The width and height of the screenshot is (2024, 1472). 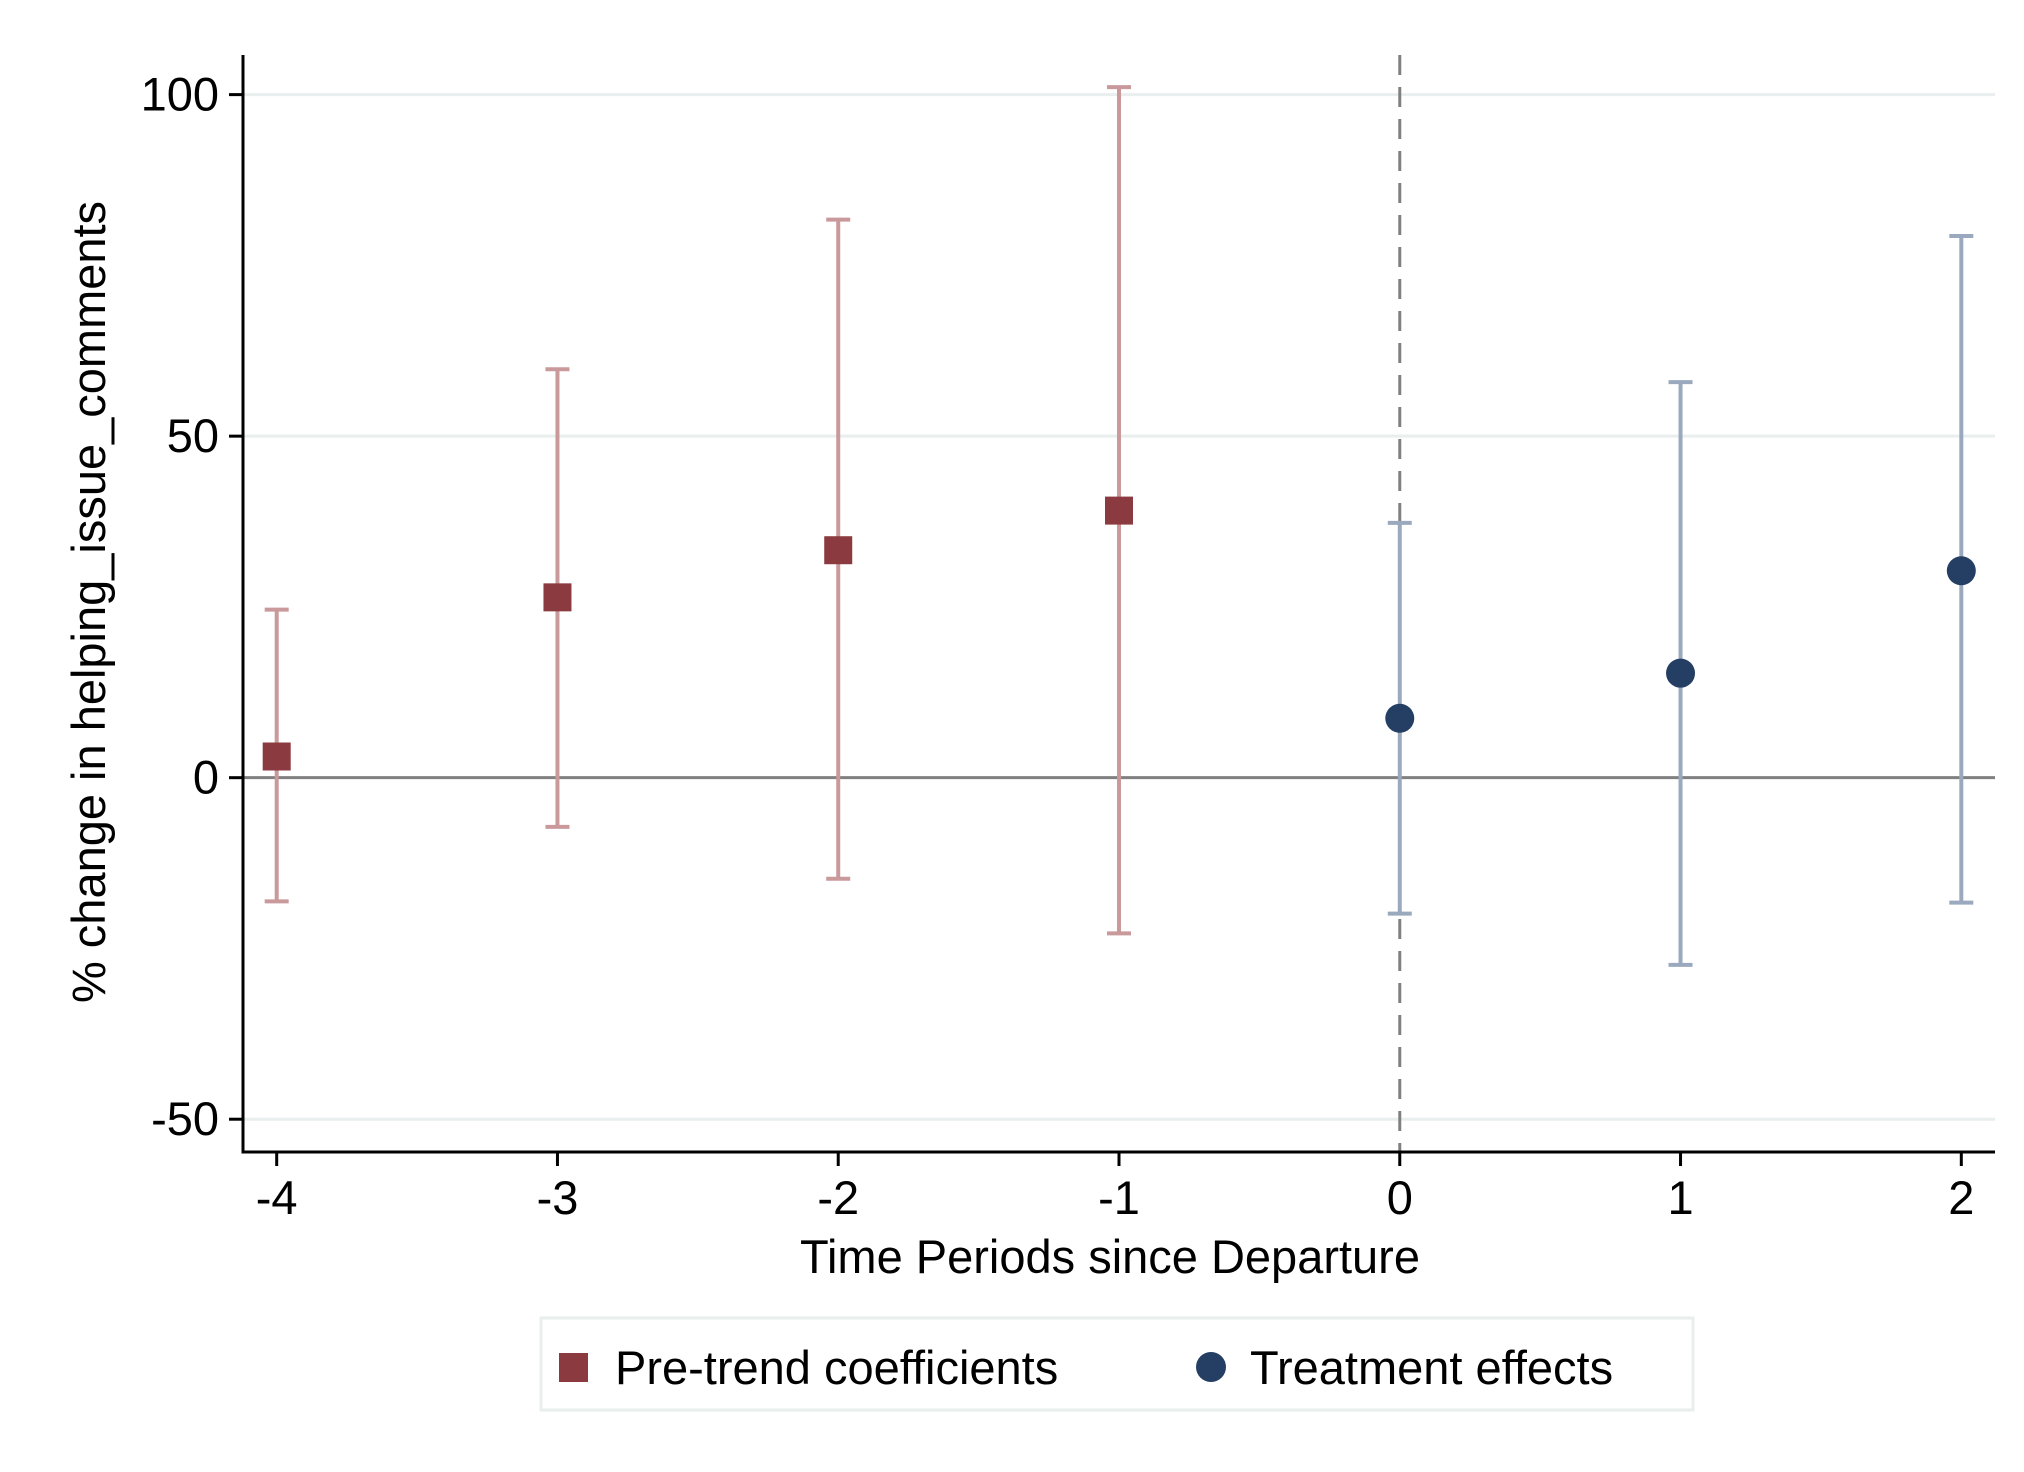 I want to click on y-axis-title: % change in helping_issue_comments, so click(x=88, y=602).